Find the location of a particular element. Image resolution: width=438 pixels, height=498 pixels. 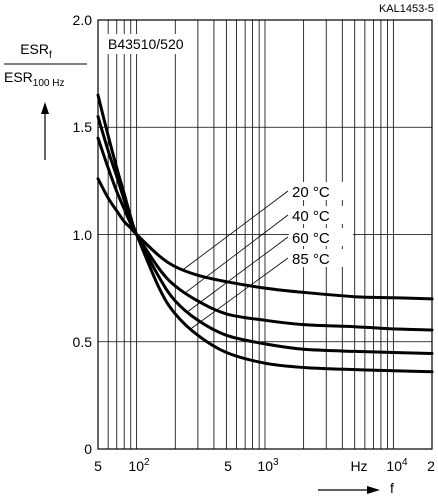

x-tick-label: 10² is located at coordinates (139, 465).